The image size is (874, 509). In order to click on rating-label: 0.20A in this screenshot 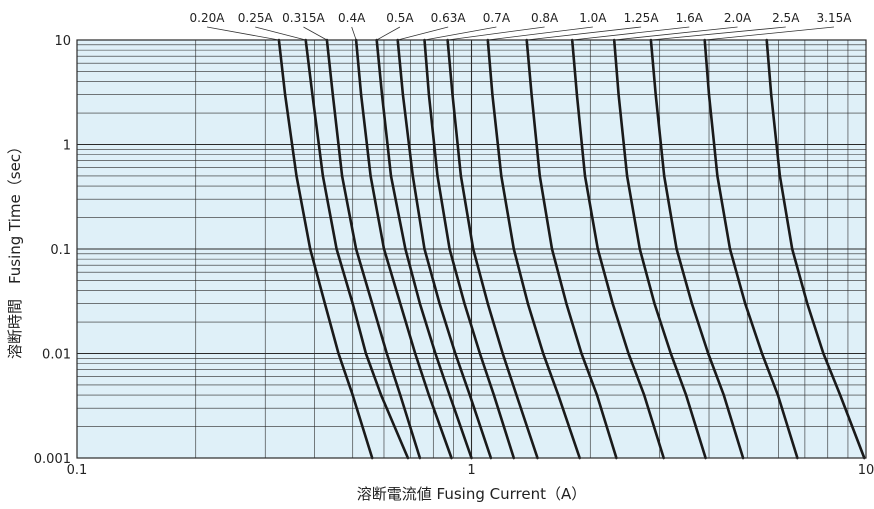, I will do `click(208, 18)`.